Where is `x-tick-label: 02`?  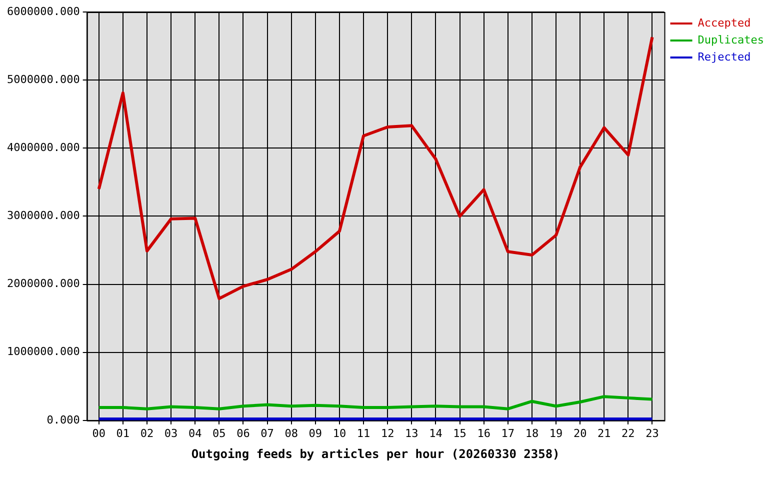 x-tick-label: 02 is located at coordinates (147, 433).